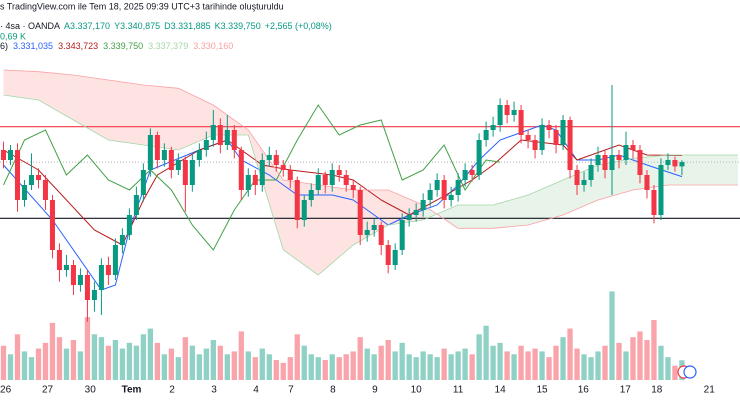  I want to click on x-tick-label: 30, so click(91, 390).